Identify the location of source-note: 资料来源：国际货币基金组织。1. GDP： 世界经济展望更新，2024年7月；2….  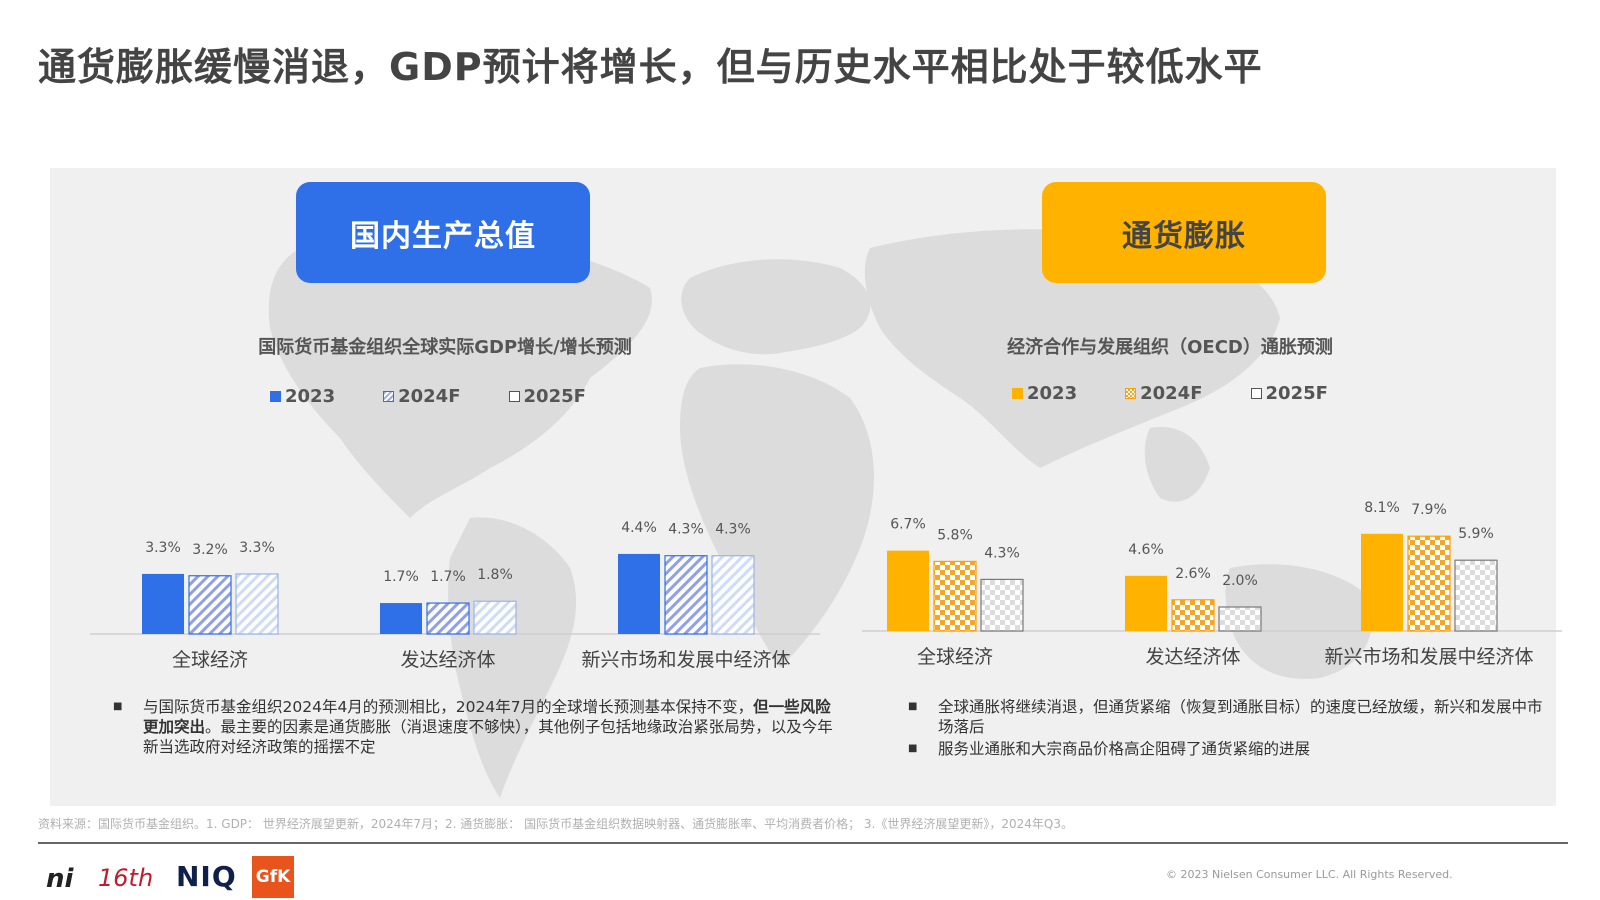
(555, 824).